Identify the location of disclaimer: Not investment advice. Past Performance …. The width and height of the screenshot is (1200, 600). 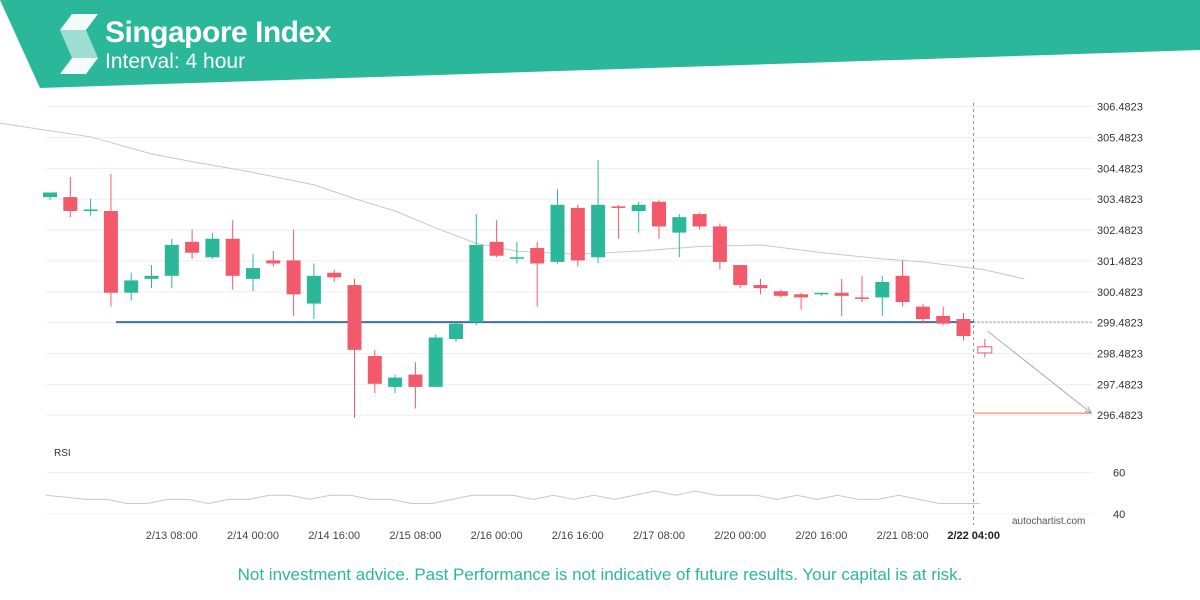
(600, 574).